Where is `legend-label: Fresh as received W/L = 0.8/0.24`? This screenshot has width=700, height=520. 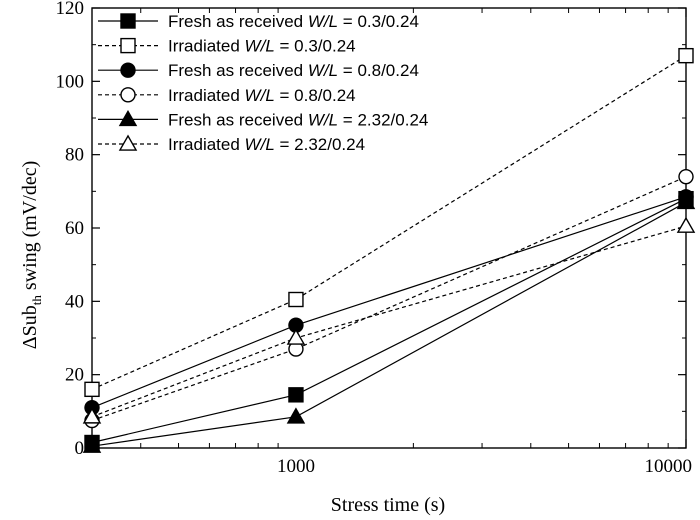 legend-label: Fresh as received W/L = 0.8/0.24 is located at coordinates (293, 70).